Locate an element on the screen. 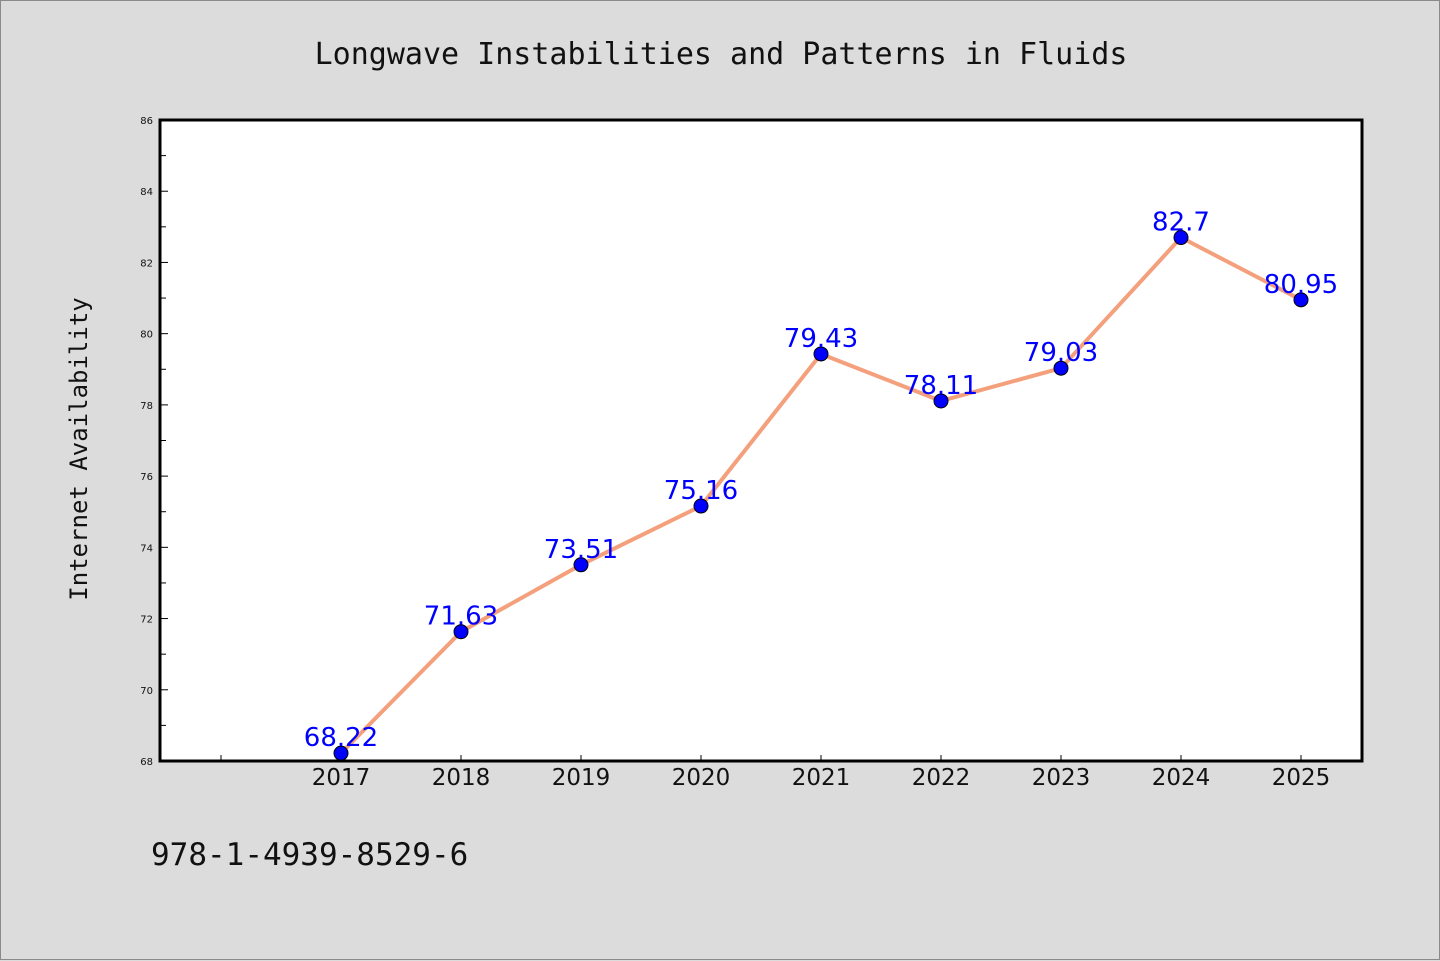 The width and height of the screenshot is (1440, 961). y-tick-label: 72 is located at coordinates (146, 620).